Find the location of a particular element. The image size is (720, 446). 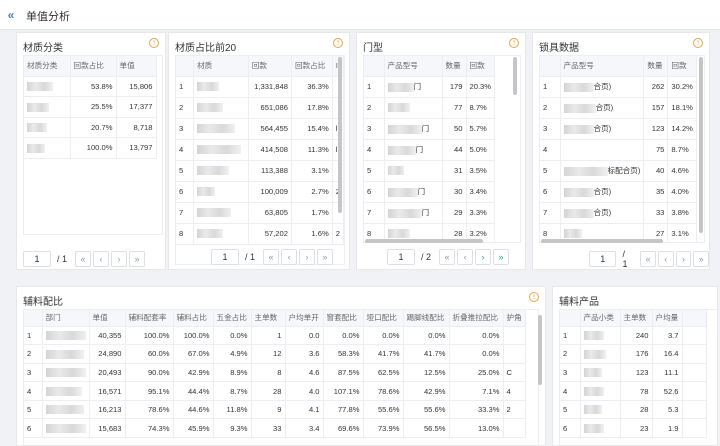

table-row: 2 合页) 157 18.1% is located at coordinates (618, 108).